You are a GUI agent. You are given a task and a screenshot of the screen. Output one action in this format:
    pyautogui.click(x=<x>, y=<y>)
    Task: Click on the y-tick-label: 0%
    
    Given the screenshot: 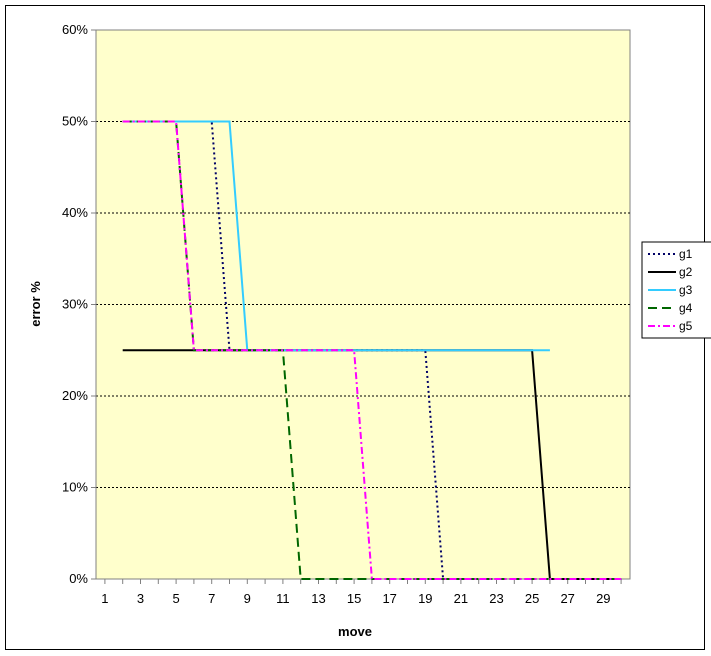 What is the action you would take?
    pyautogui.click(x=78, y=578)
    